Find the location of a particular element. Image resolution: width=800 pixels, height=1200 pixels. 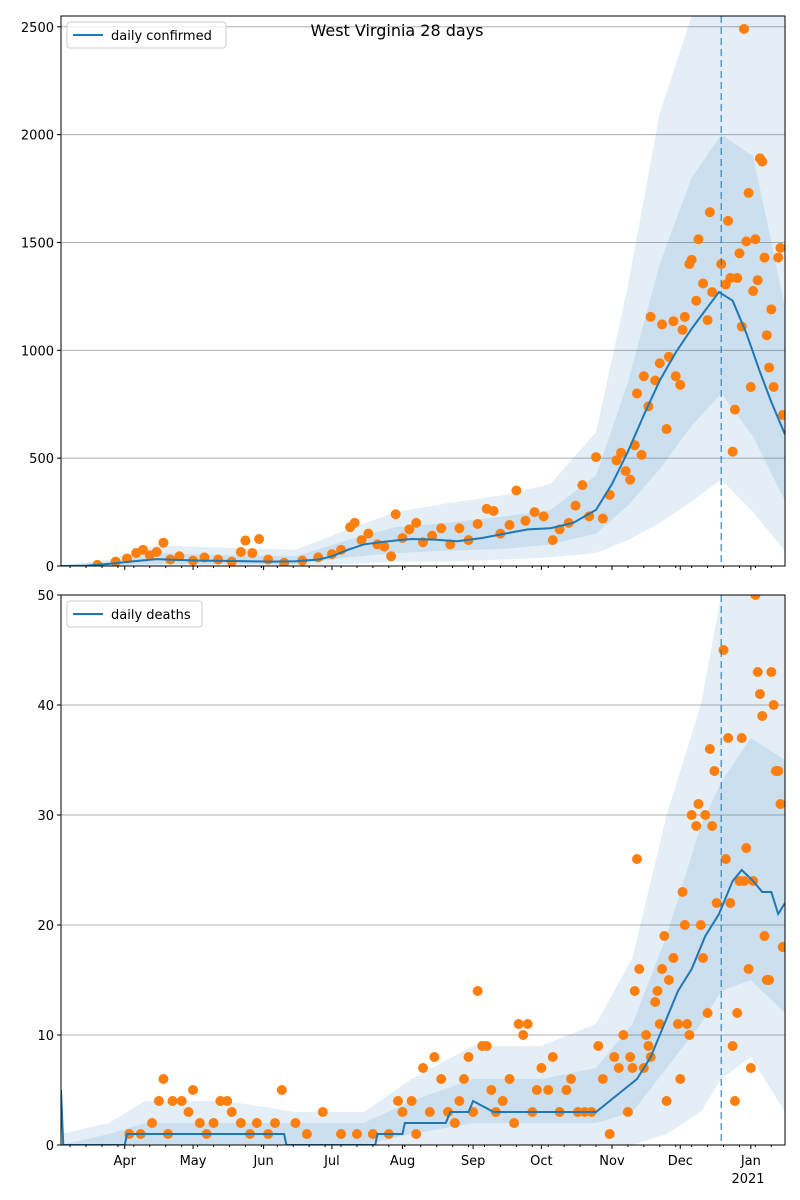

x-tick-label: Jun is located at coordinates (262, 1161).